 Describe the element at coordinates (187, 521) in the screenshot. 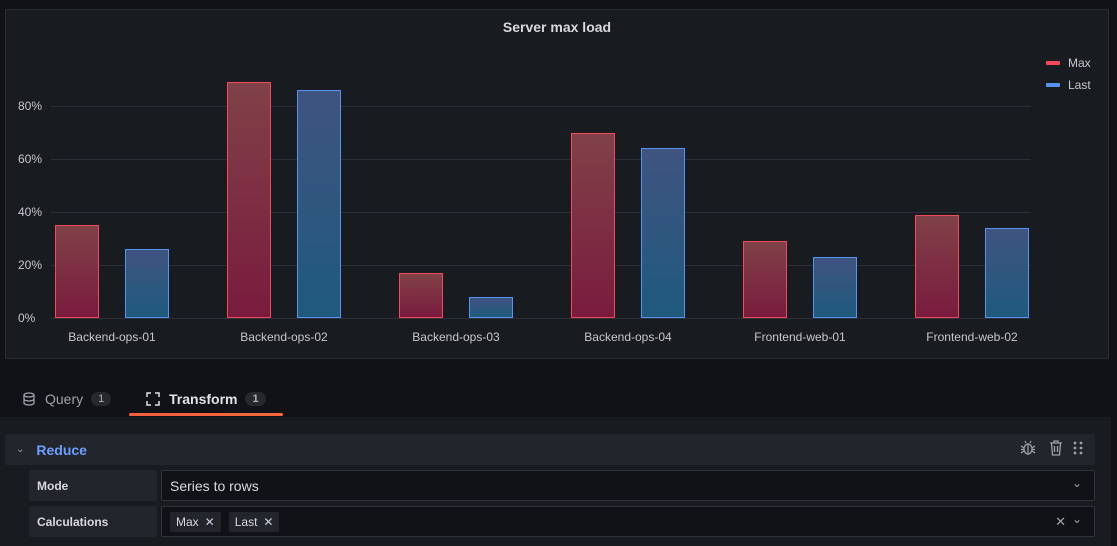

I see `chip-label: Max` at that location.